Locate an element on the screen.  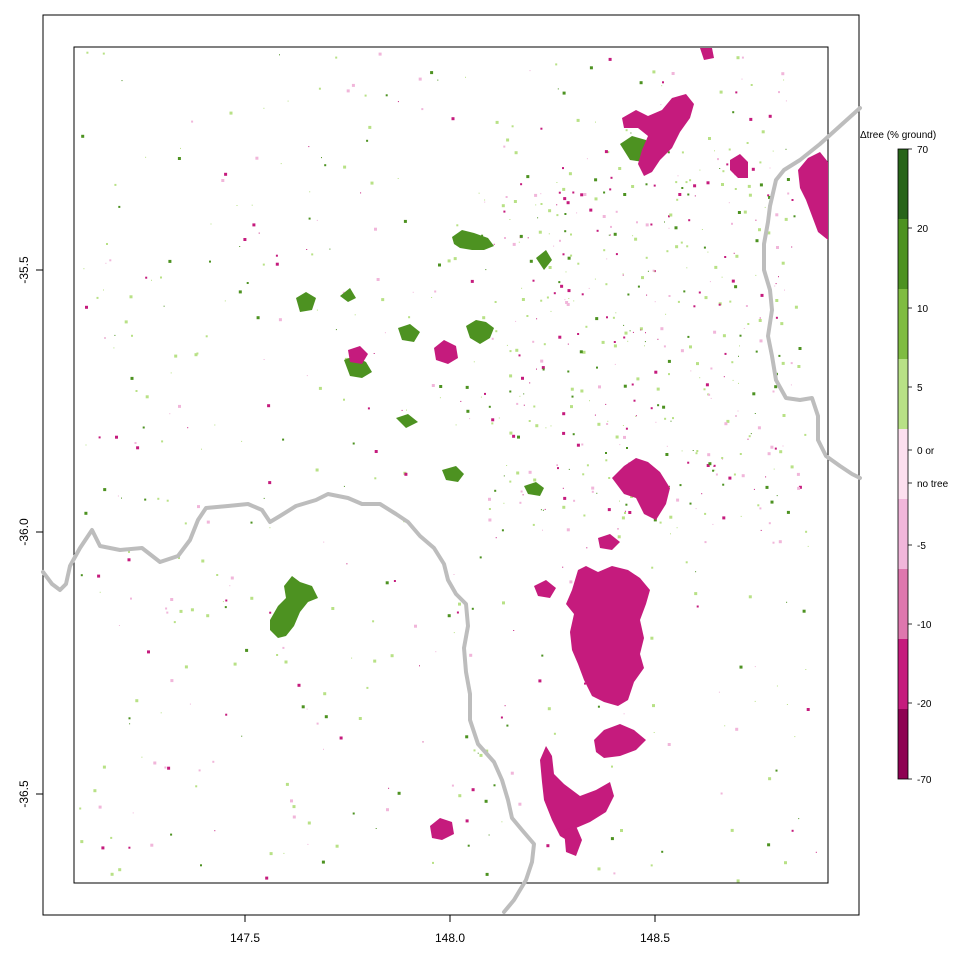
y-axis is located at coordinates (39, 532).